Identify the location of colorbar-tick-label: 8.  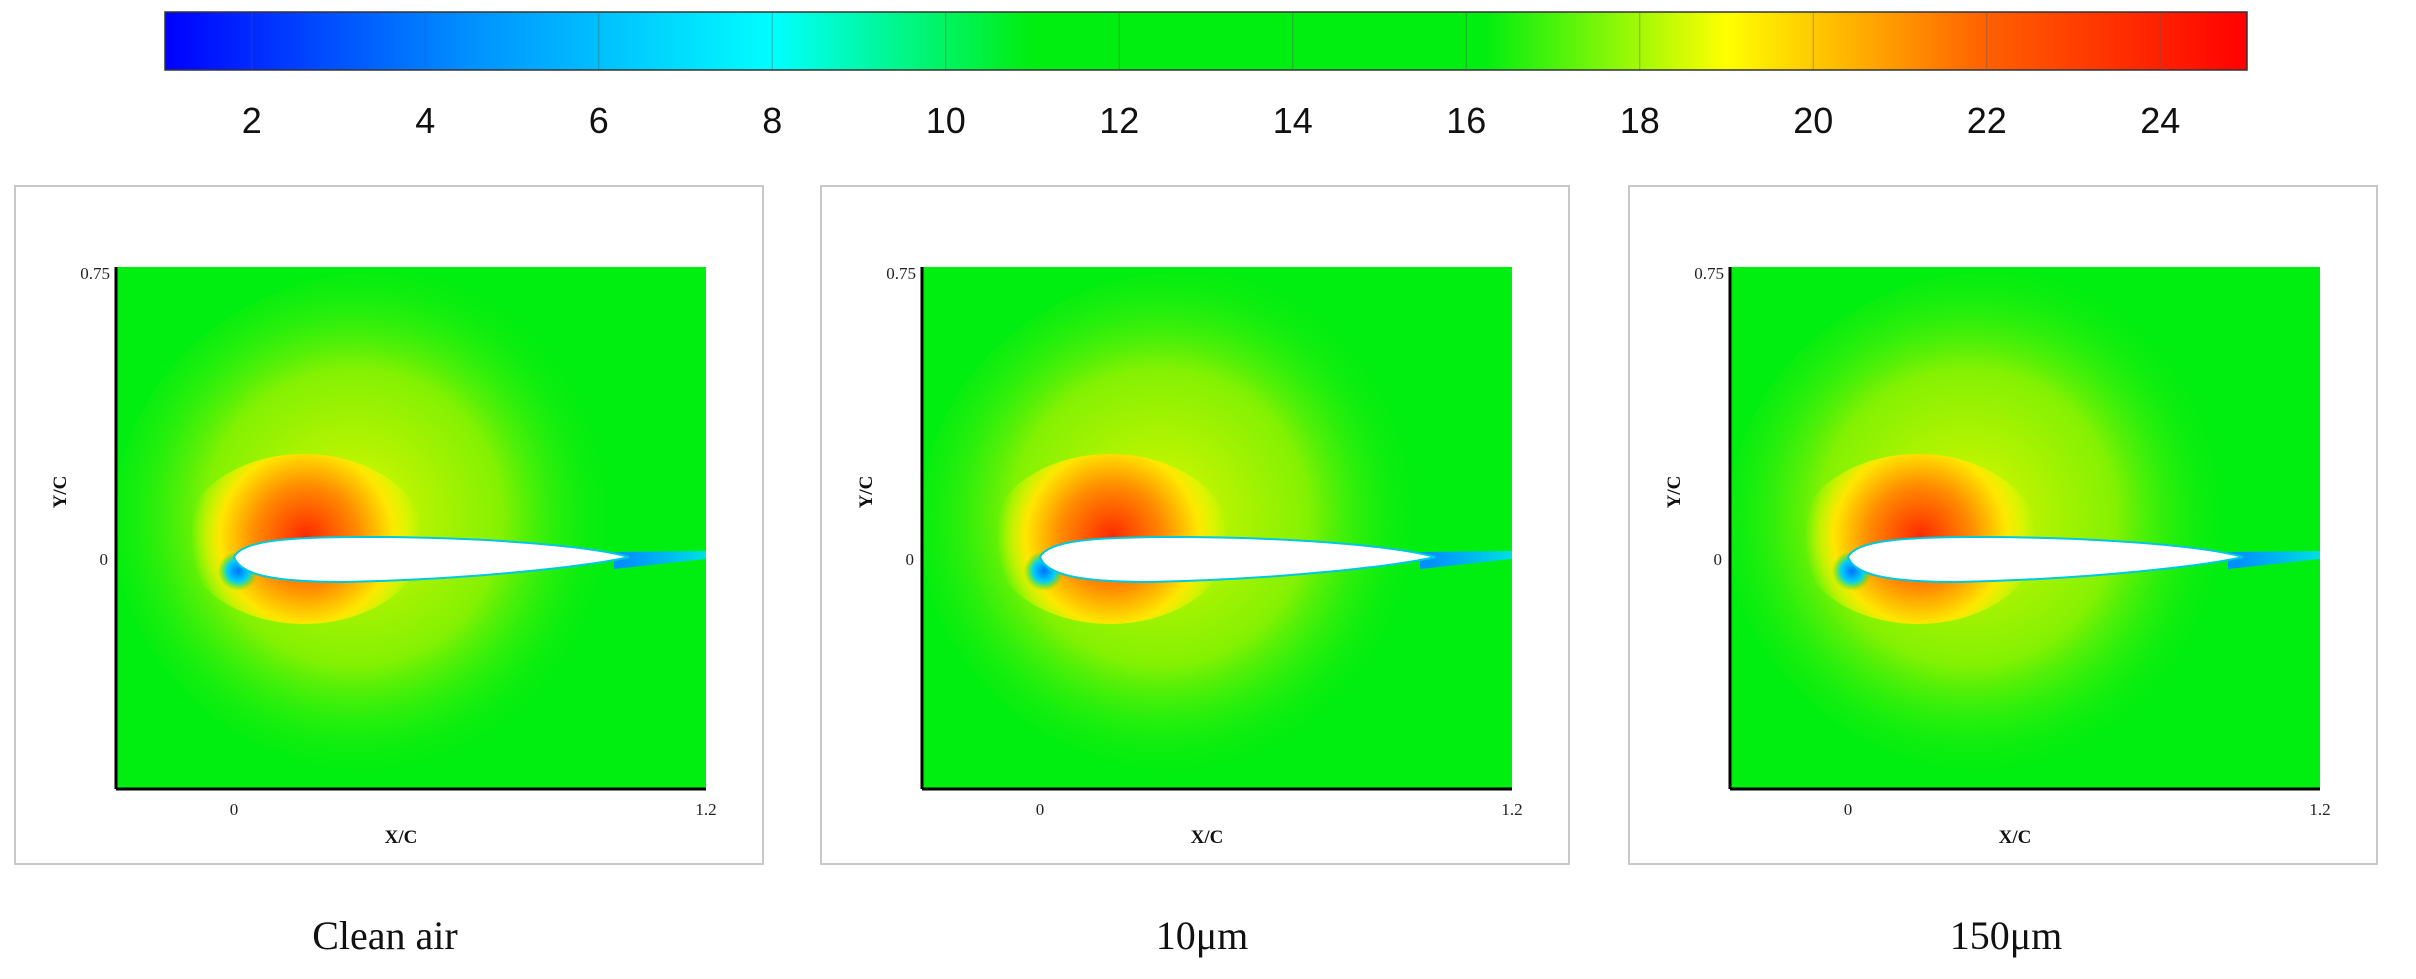
(772, 120).